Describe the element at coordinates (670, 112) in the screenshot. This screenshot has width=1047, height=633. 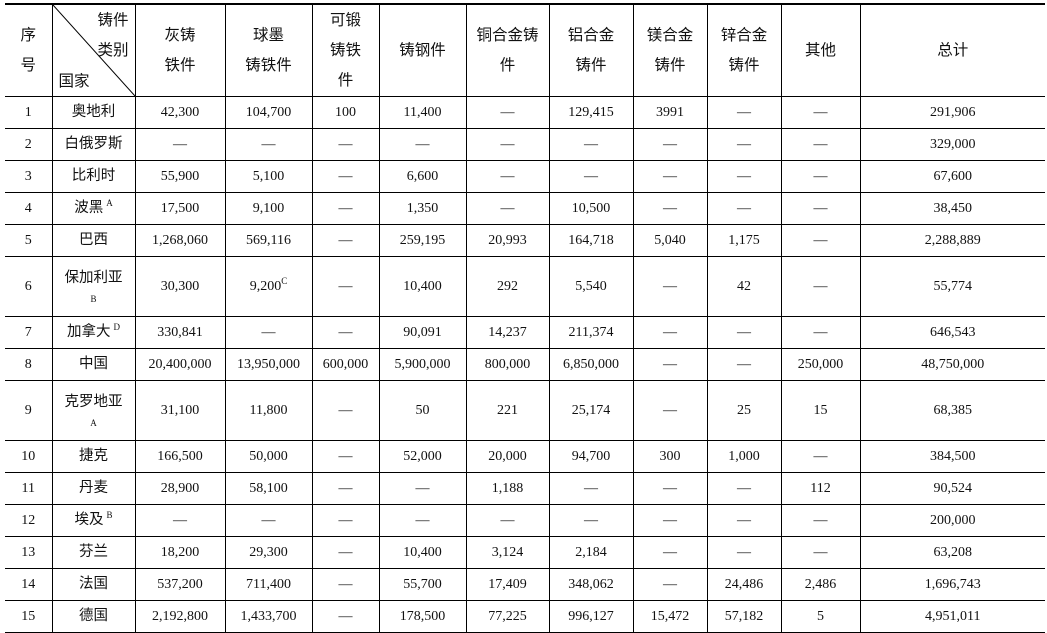
I see `value-cell: 3991` at that location.